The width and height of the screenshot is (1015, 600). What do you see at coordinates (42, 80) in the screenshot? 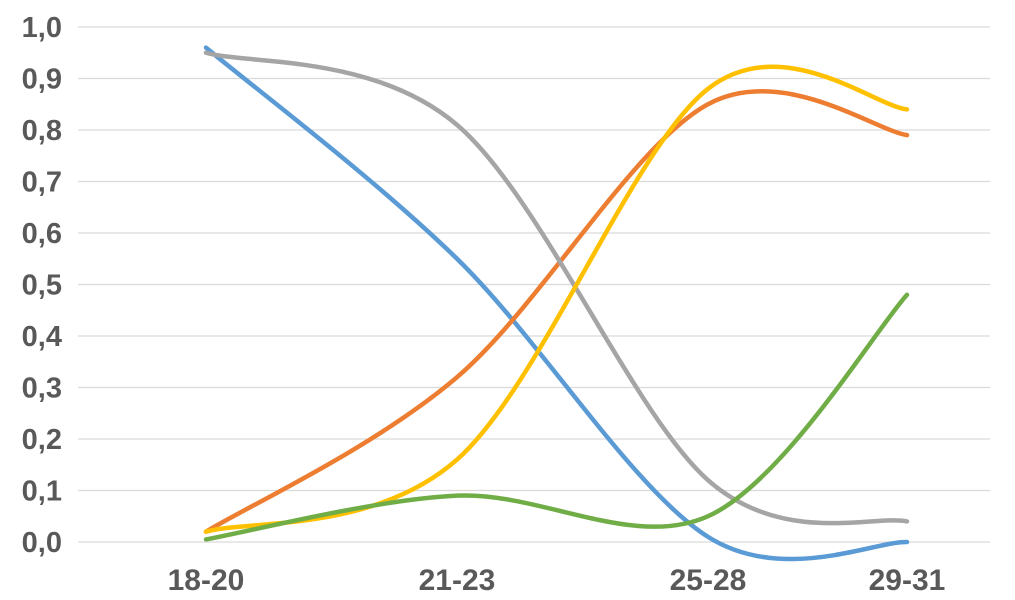
I see `y-tick-label: 0,9` at bounding box center [42, 80].